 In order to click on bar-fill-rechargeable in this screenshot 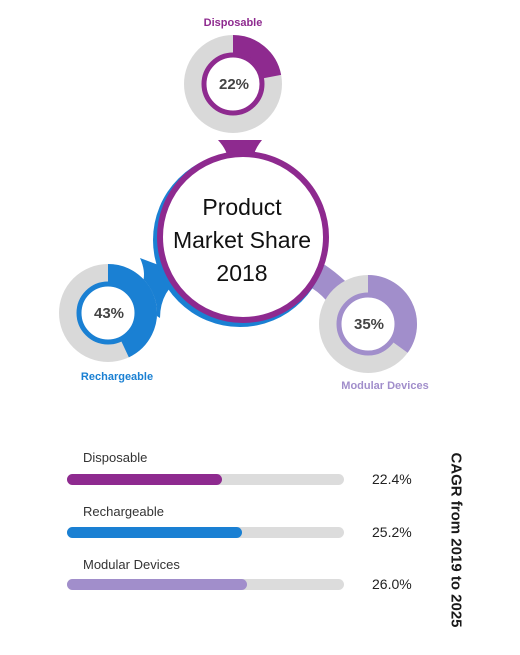, I will do `click(154, 532)`.